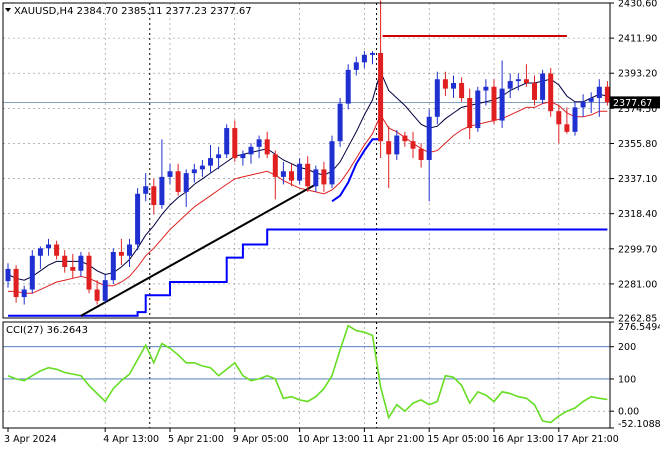 This screenshot has height=454, width=660. What do you see at coordinates (198, 250) in the screenshot?
I see `trendline` at bounding box center [198, 250].